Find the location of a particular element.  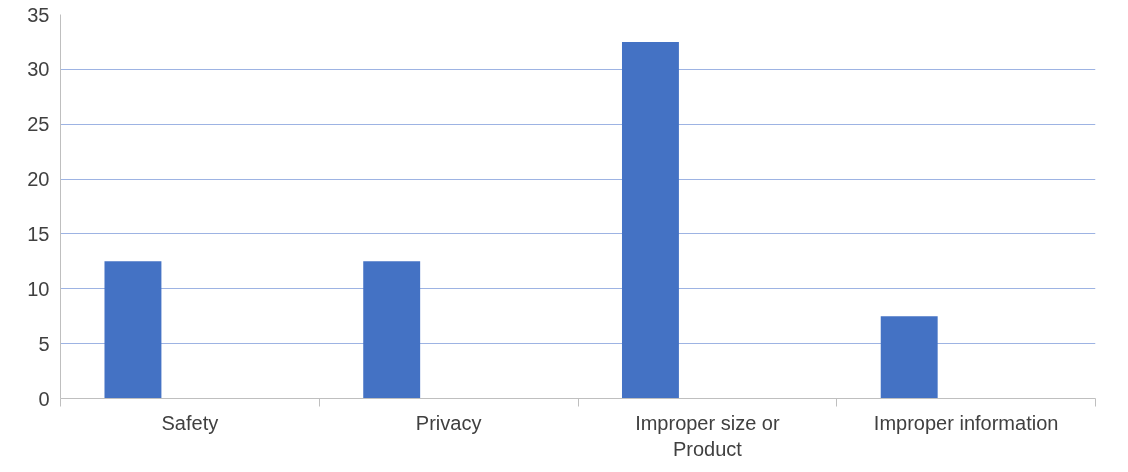

y-tick-label: 5 is located at coordinates (44, 343).